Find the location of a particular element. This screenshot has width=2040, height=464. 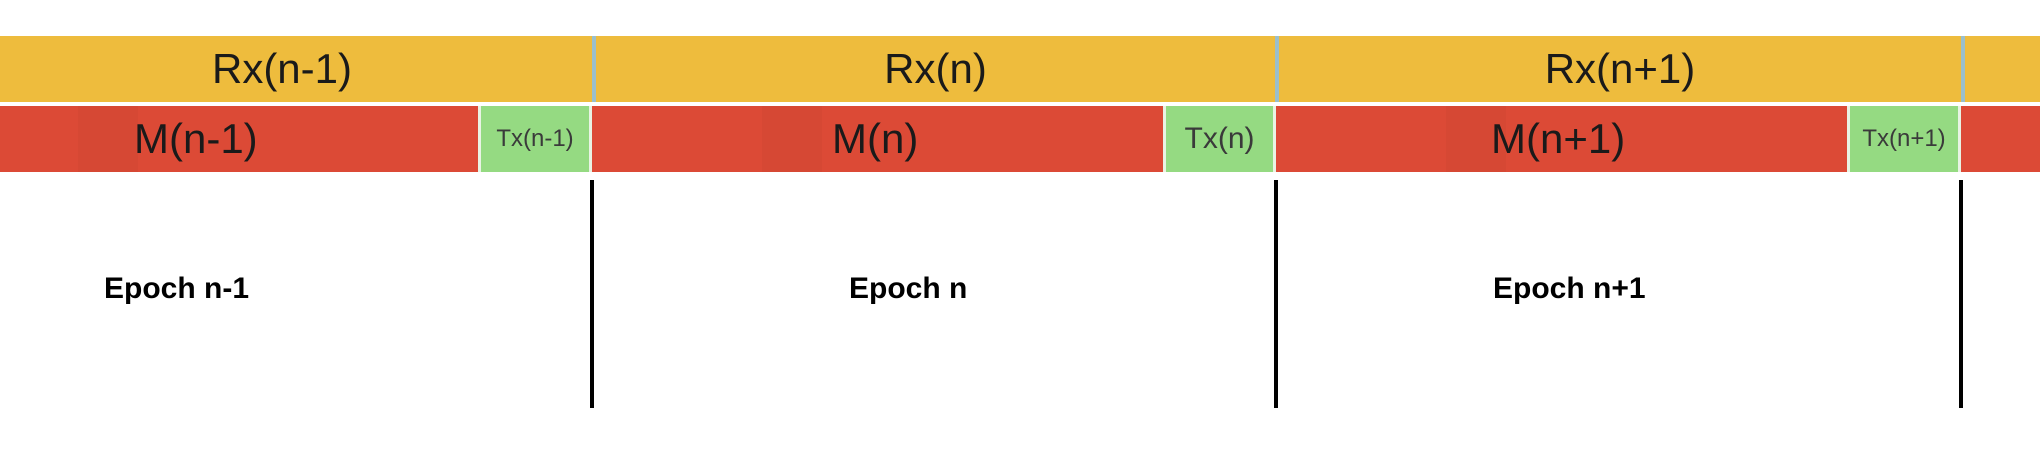

rx-row: Rx(n-1) Rx(n) Rx(n+1) is located at coordinates (1020, 69).